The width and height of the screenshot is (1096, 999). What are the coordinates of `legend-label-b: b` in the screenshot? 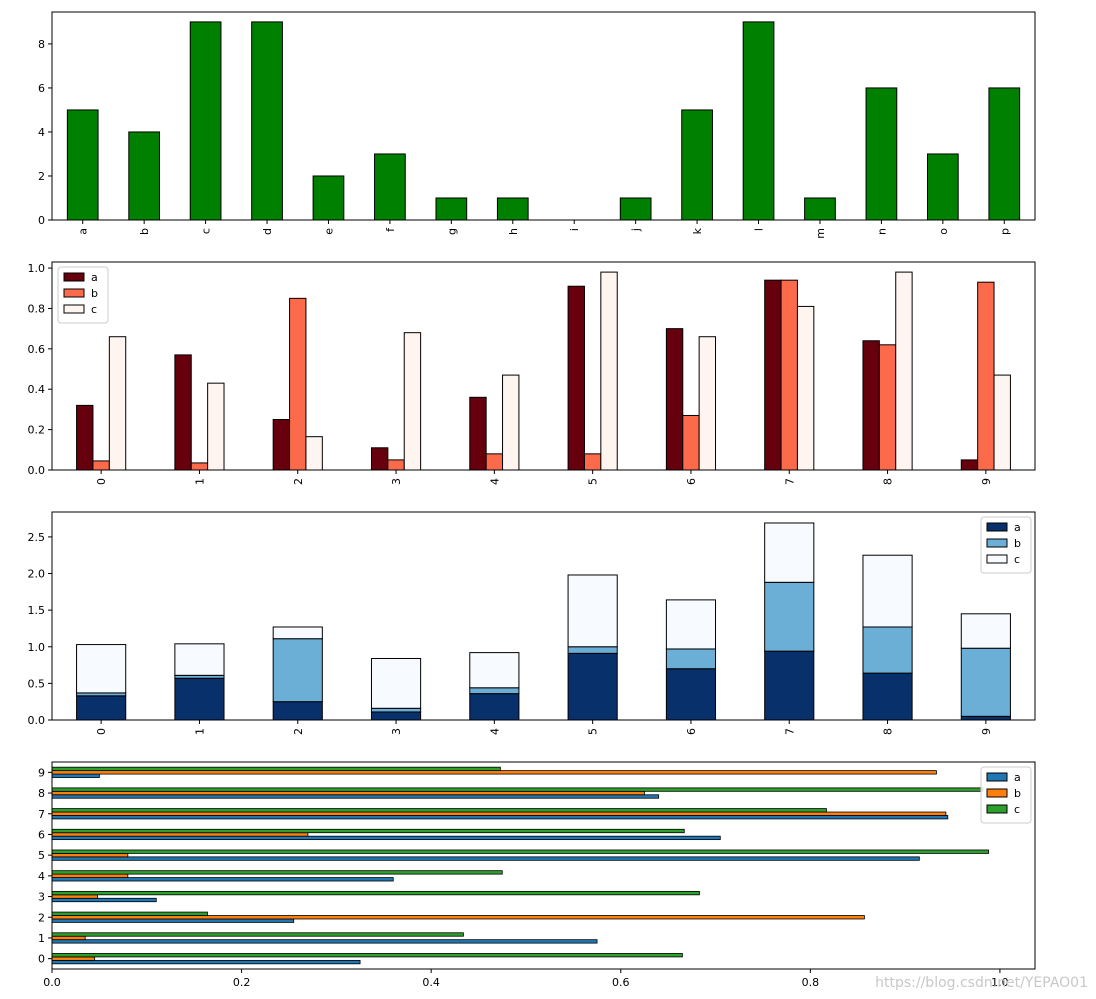 It's located at (94, 293).